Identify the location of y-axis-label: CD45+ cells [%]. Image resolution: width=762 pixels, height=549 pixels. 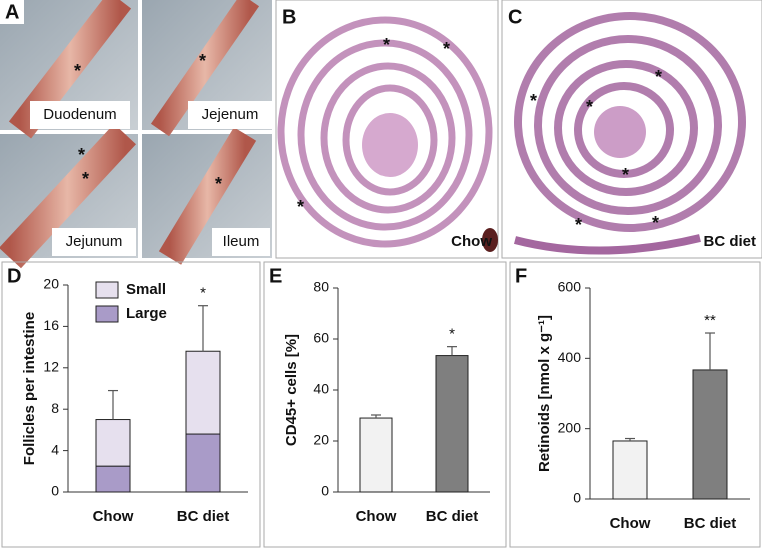
(291, 390).